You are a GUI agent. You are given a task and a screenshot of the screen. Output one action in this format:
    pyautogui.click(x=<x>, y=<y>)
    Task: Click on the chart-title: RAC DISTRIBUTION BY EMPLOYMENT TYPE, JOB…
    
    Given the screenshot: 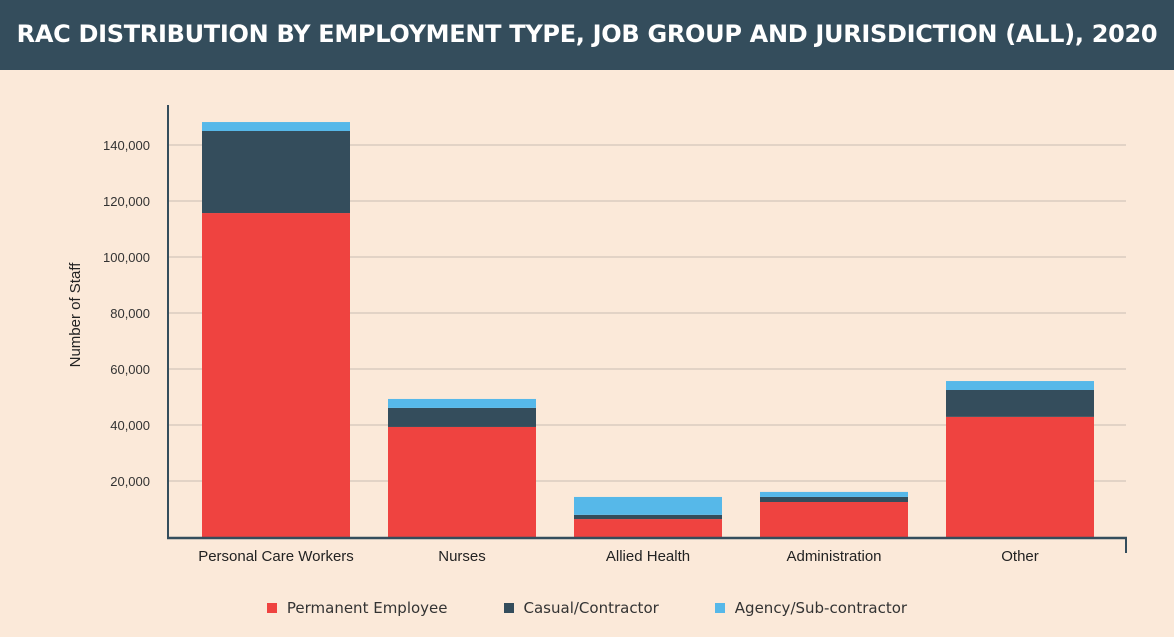 What is the action you would take?
    pyautogui.click(x=587, y=34)
    